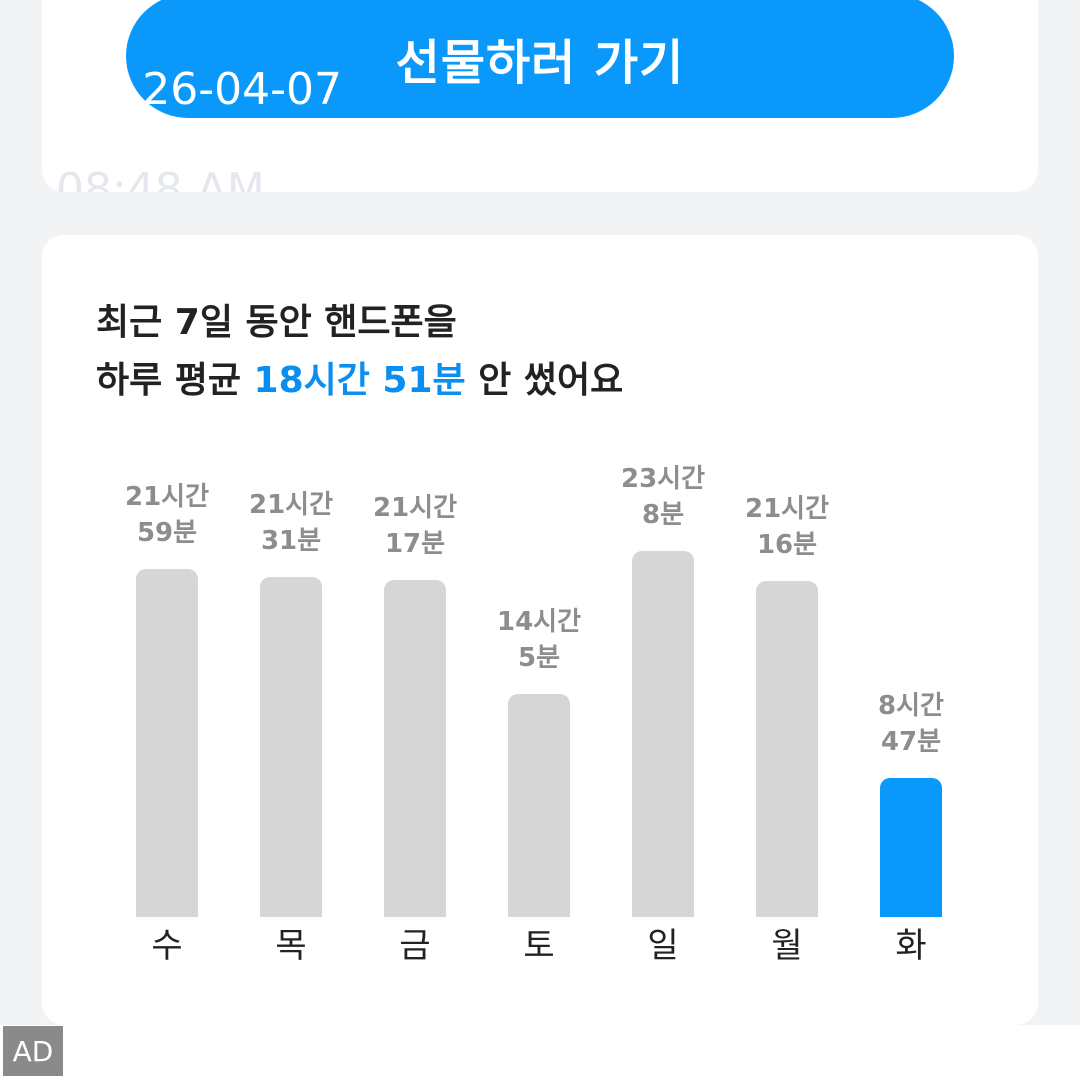 Image resolution: width=1080 pixels, height=1080 pixels. I want to click on day-label: 목, so click(291, 946).